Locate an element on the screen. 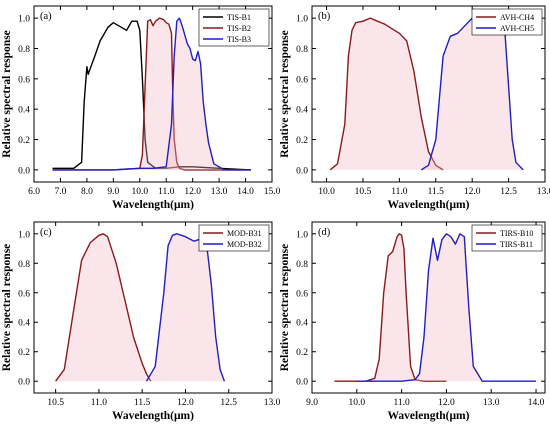 The width and height of the screenshot is (550, 429). panel-label: (c) is located at coordinates (46, 232).